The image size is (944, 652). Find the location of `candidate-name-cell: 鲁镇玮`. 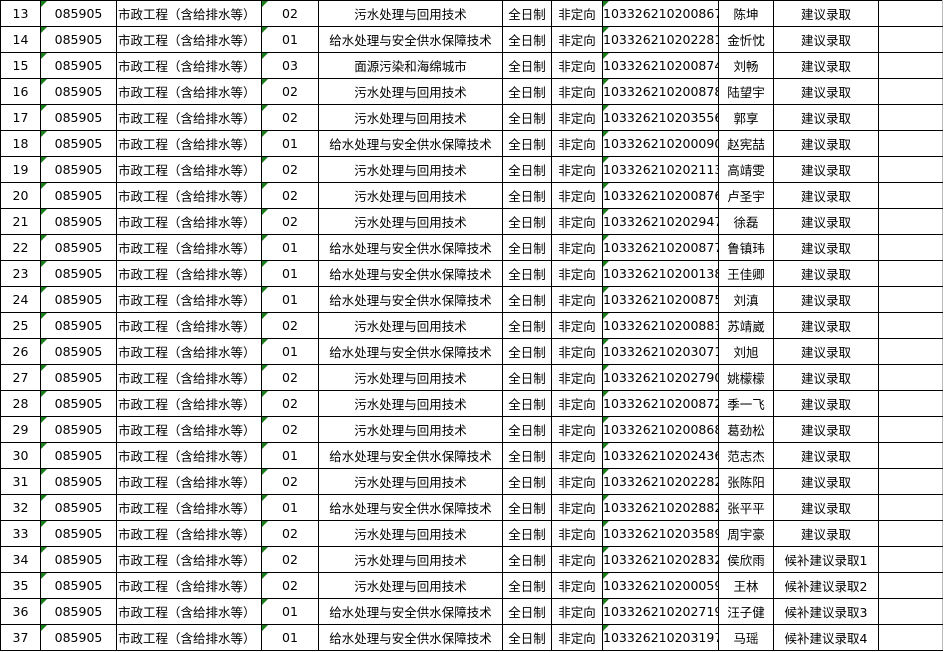

candidate-name-cell: 鲁镇玮 is located at coordinates (746, 247).